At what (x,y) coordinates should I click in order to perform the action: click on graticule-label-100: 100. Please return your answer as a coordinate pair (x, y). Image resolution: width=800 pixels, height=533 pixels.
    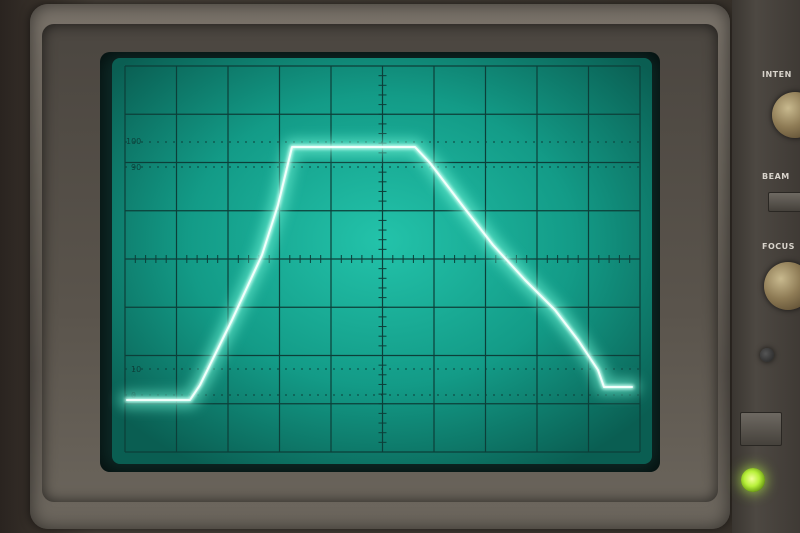
    Looking at the image, I should click on (133, 141).